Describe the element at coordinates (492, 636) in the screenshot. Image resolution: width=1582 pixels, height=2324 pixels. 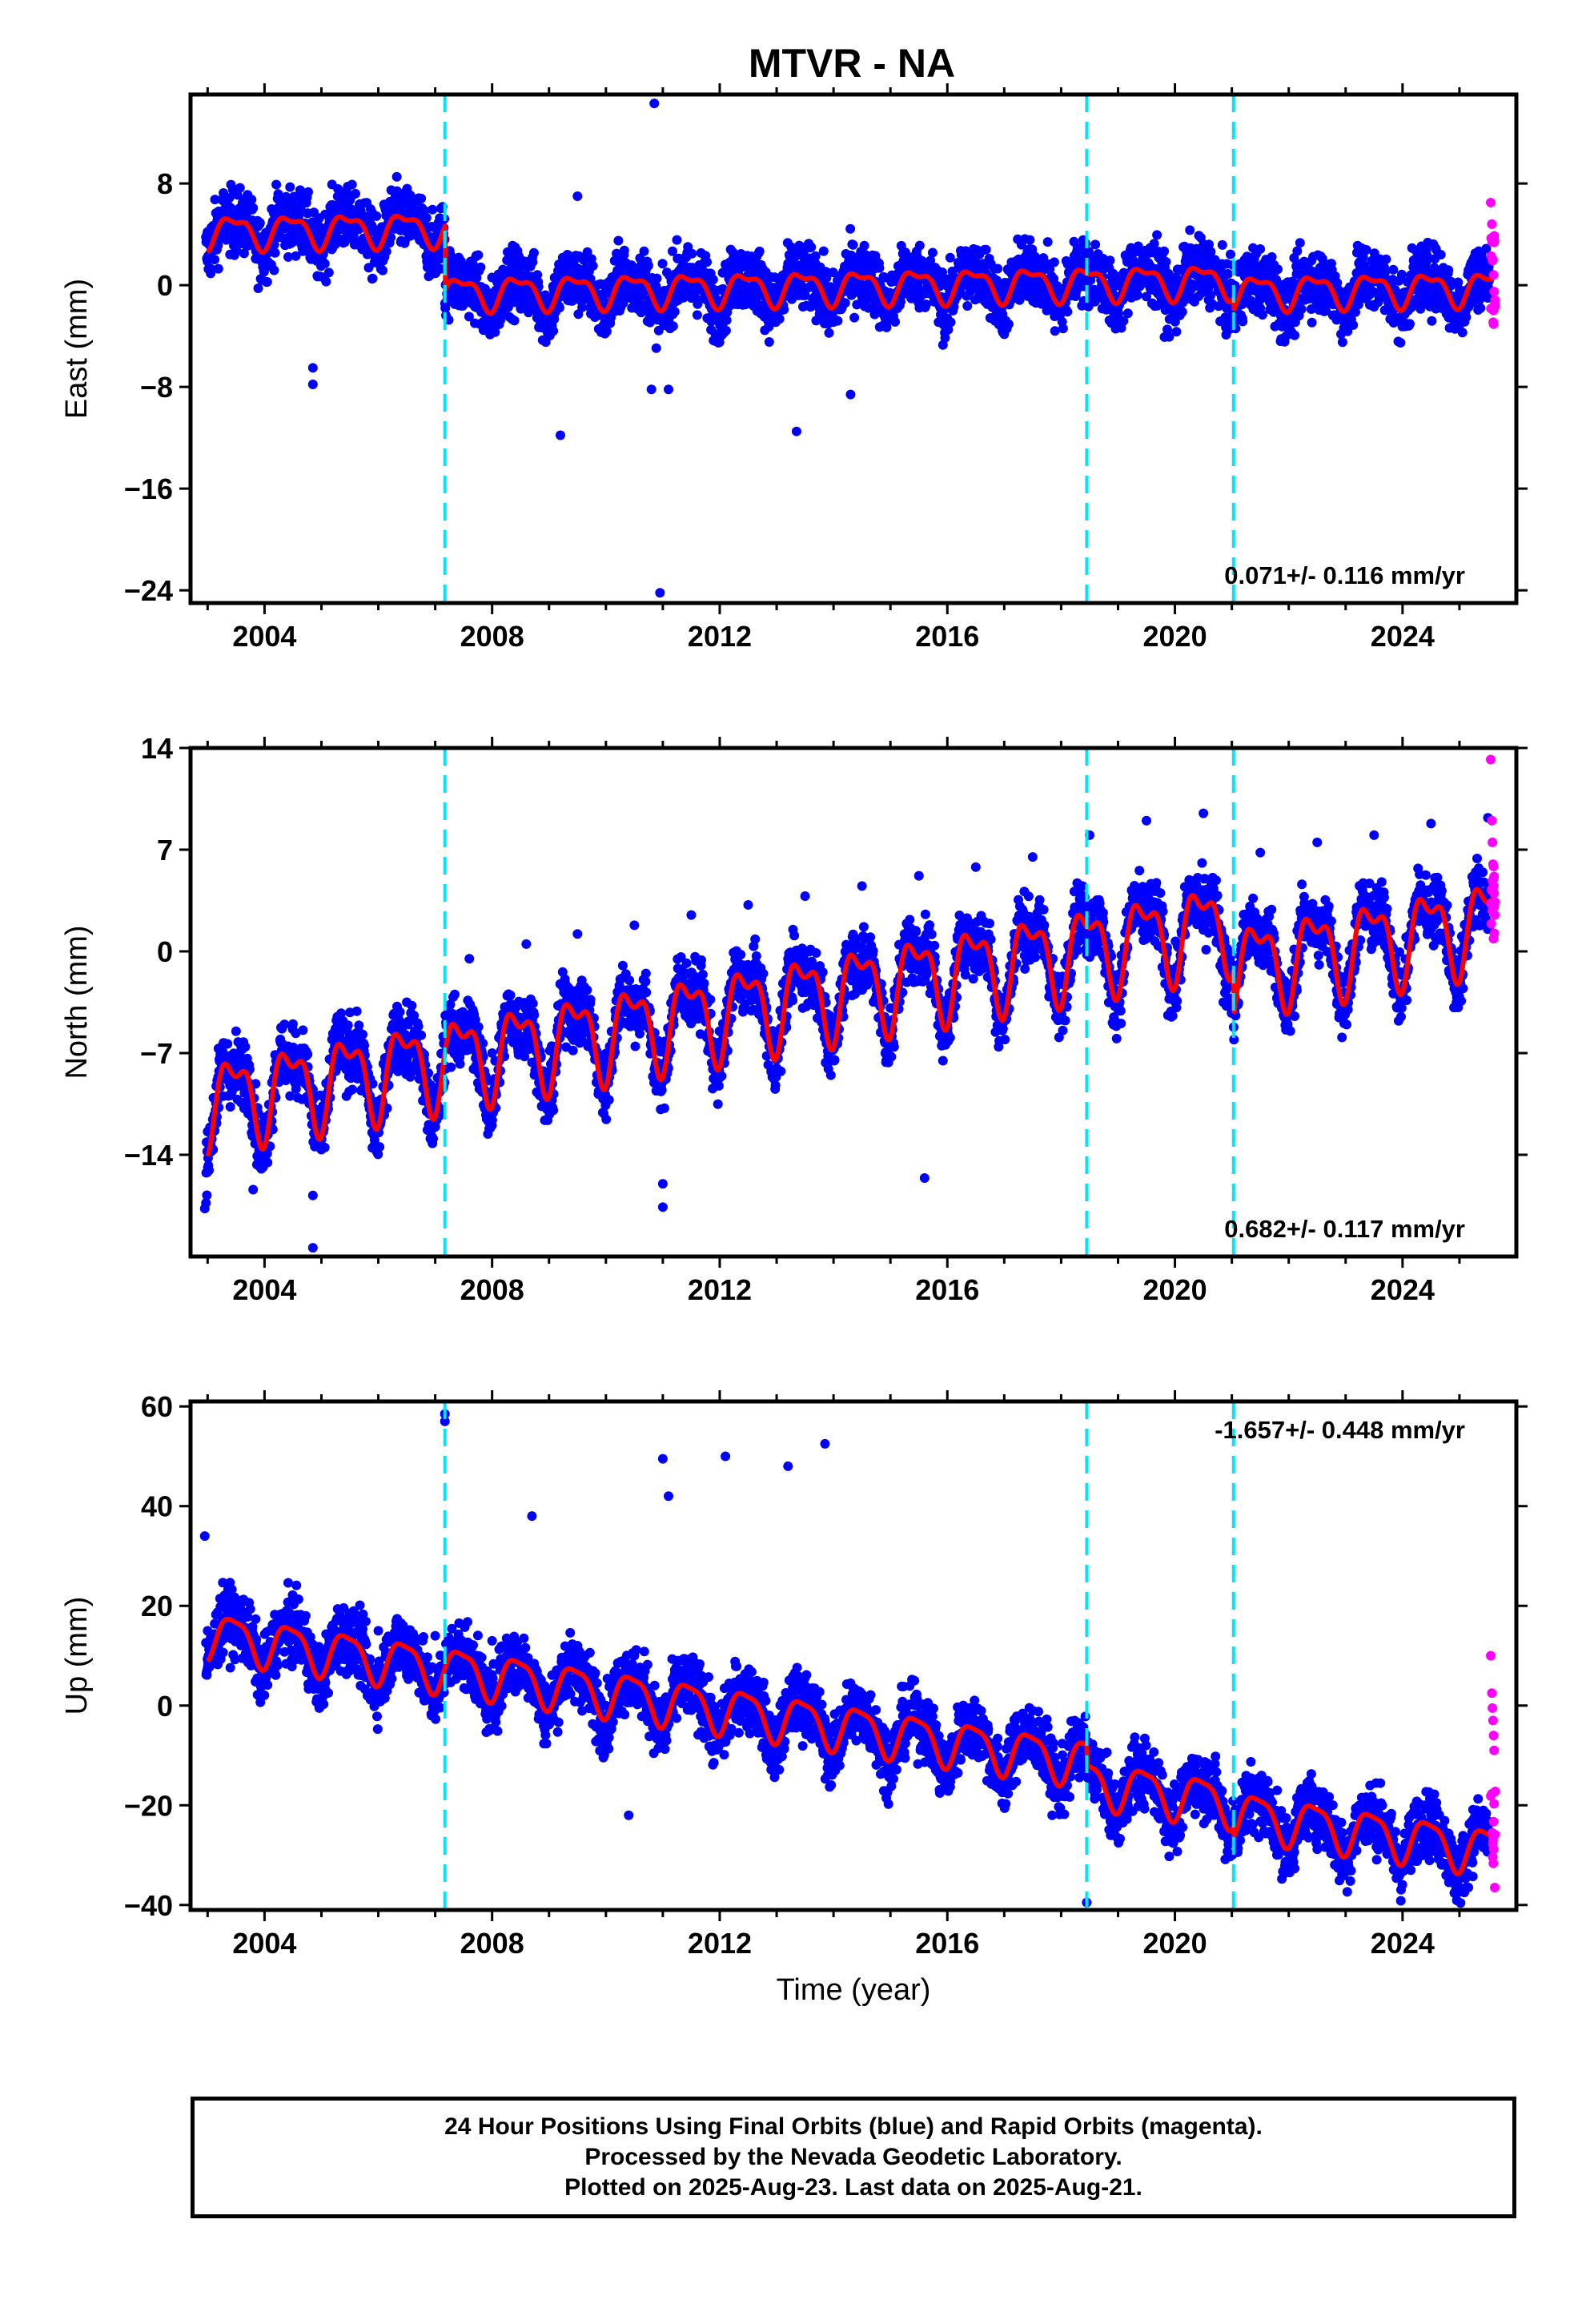
I see `x-tick-label: 2008` at that location.